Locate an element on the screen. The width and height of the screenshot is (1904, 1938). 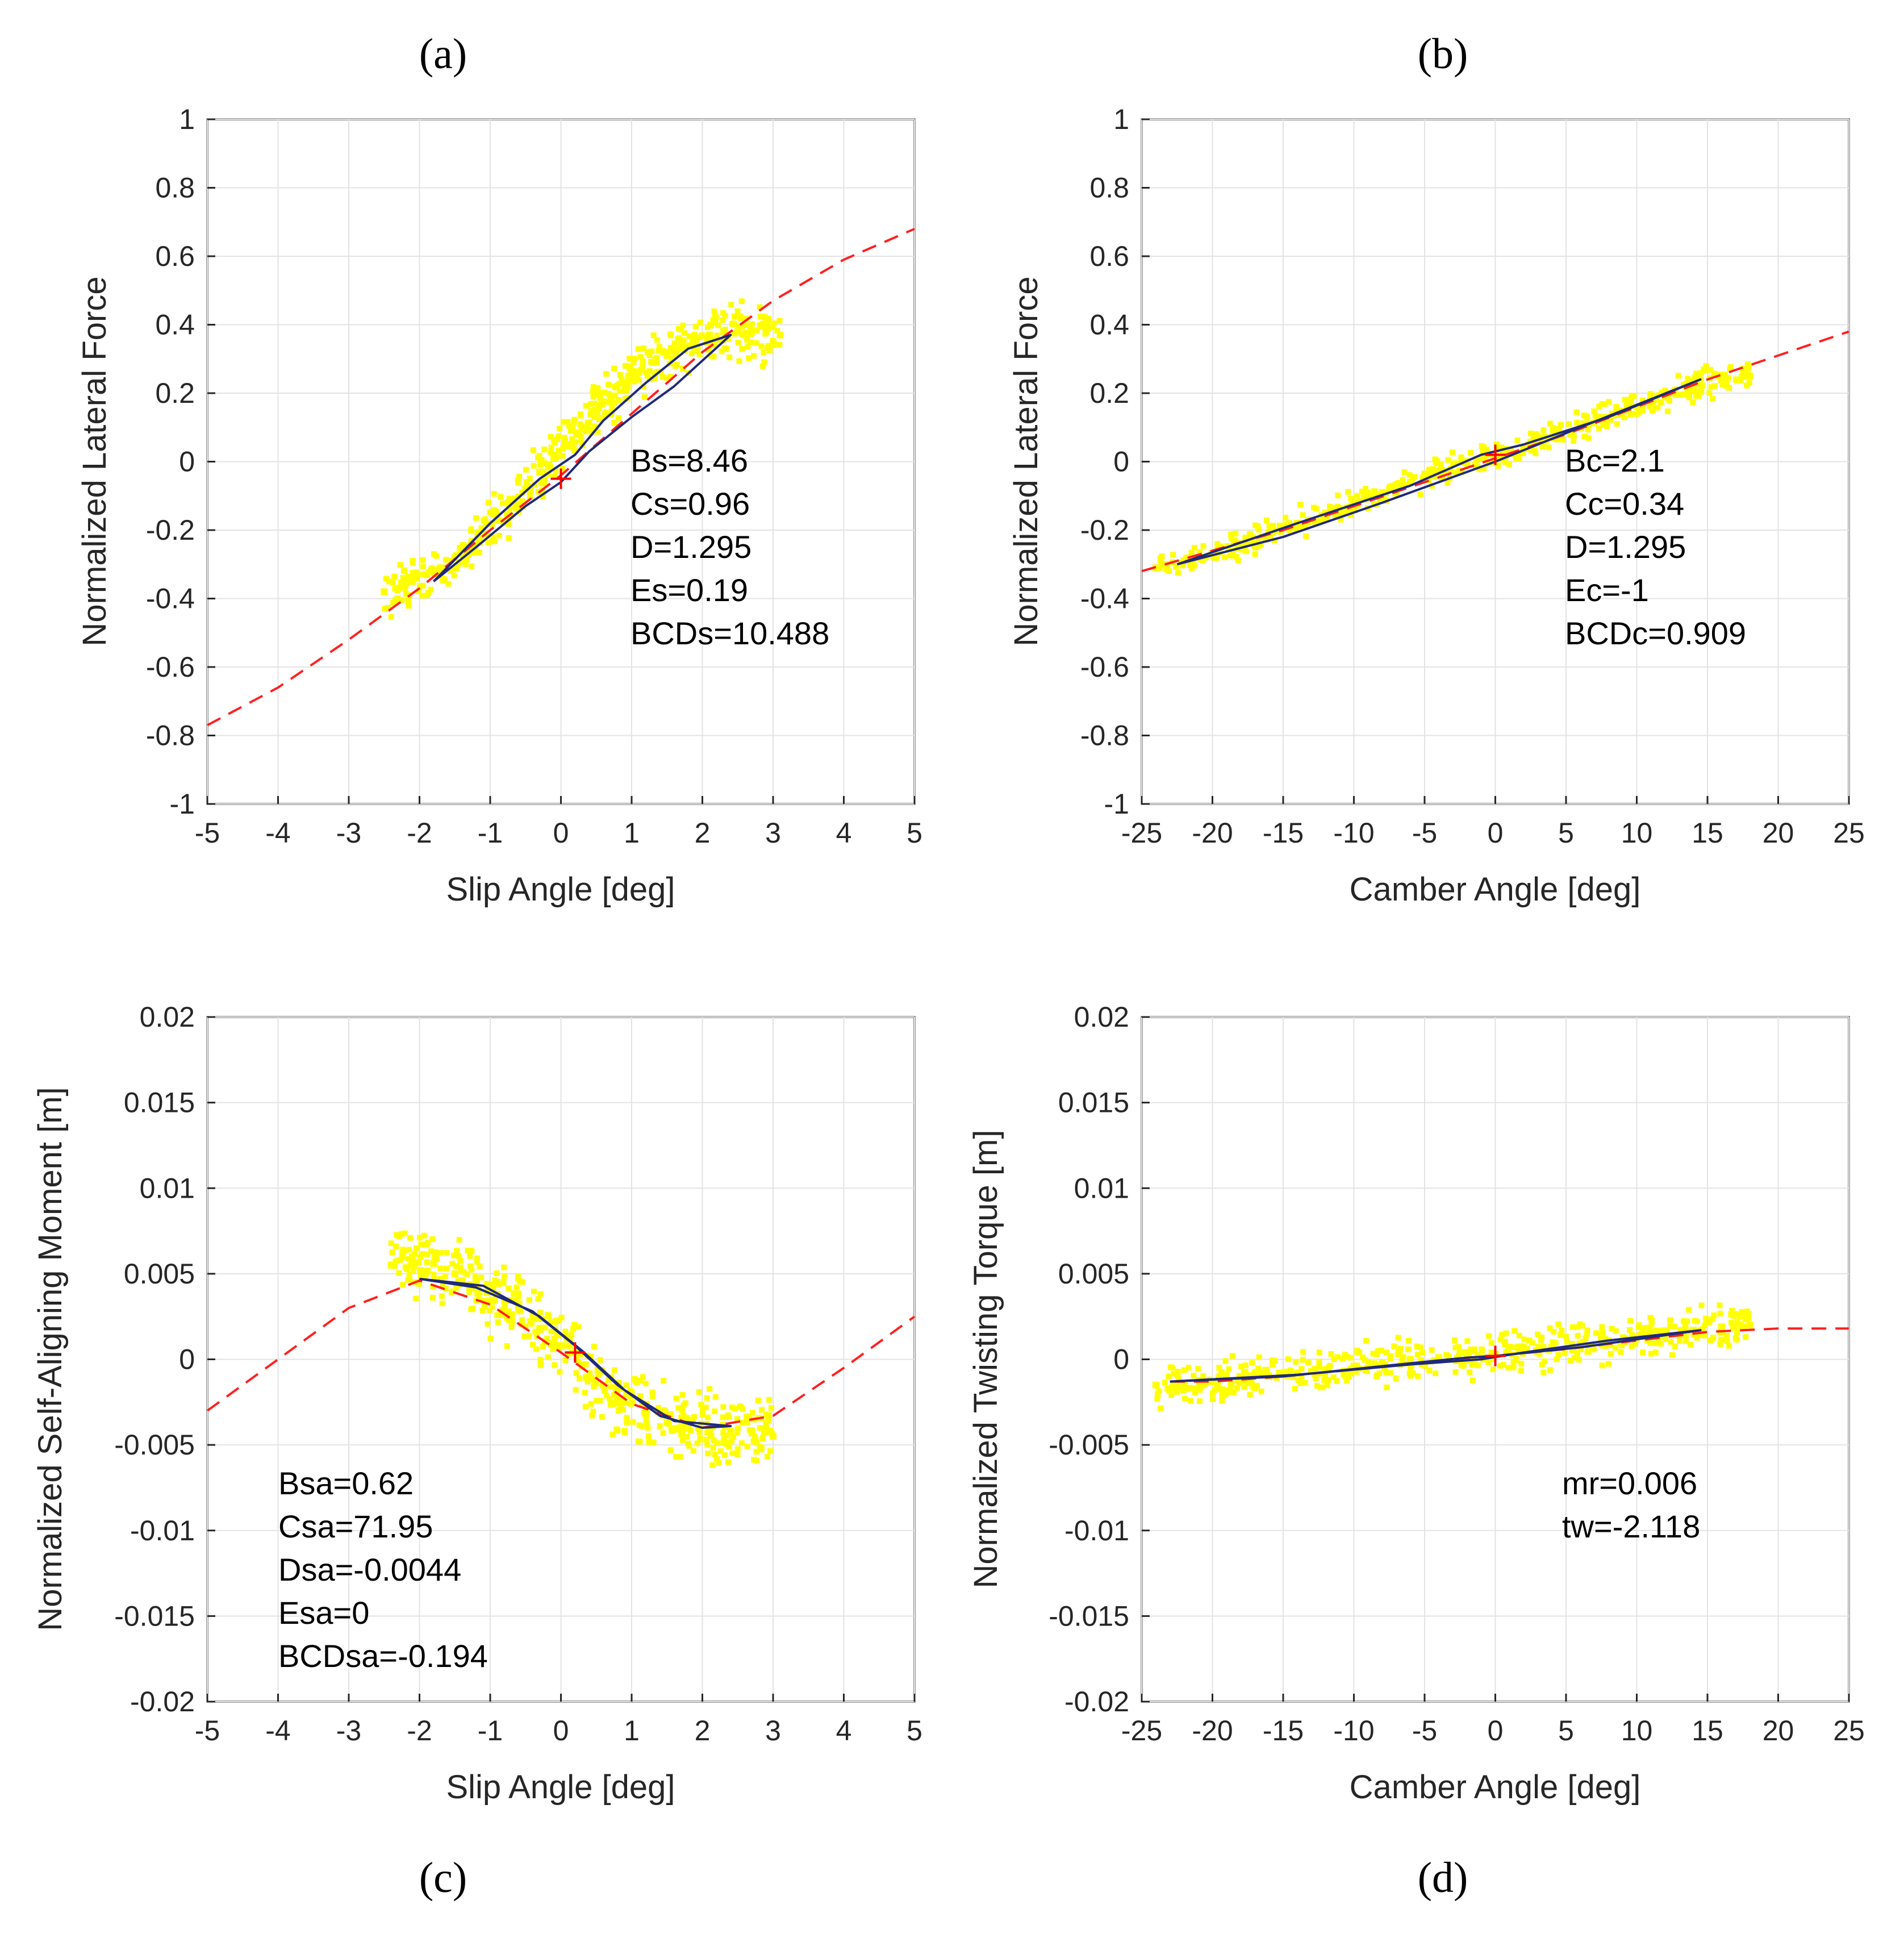
x-tick-label: -5 is located at coordinates (1424, 833).